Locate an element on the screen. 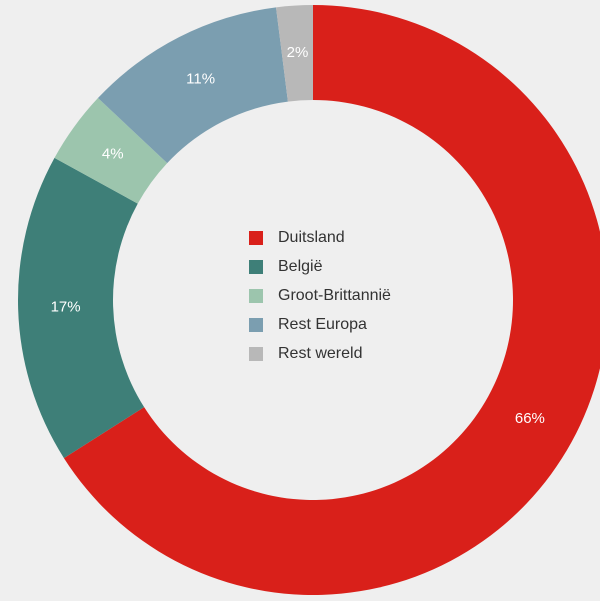  value-label: 2% is located at coordinates (298, 52).